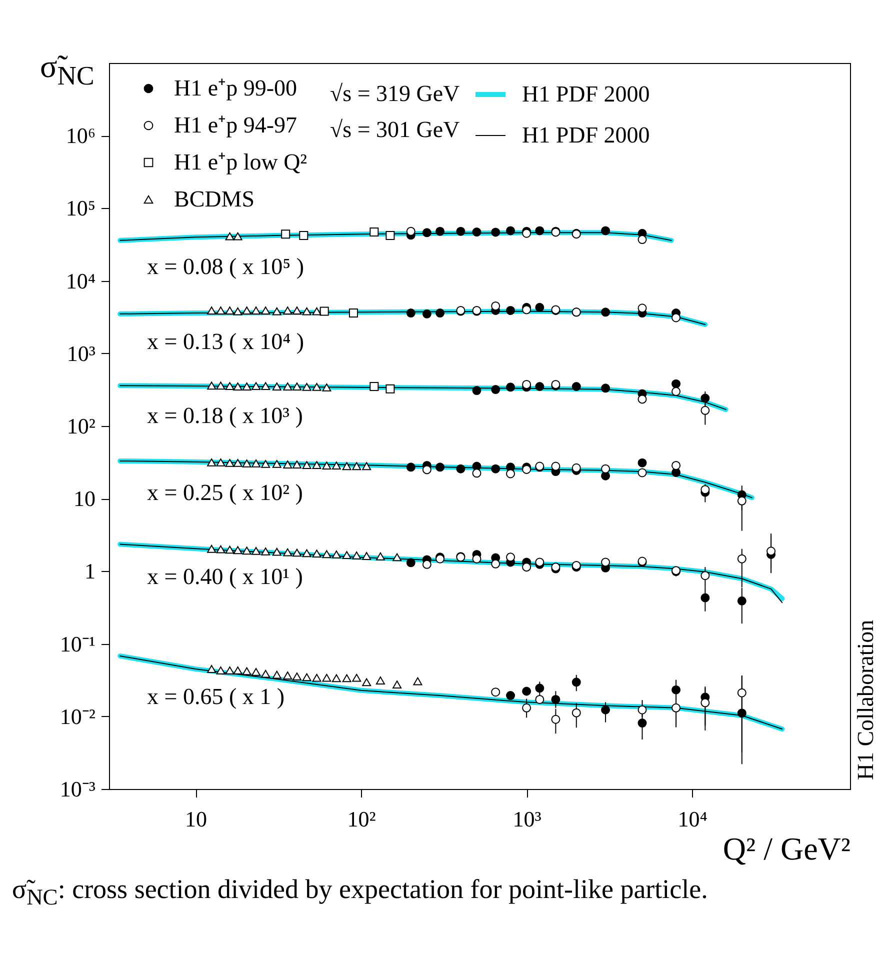  Describe the element at coordinates (865, 699) in the screenshot. I see `text: H1 Collaboration` at that location.